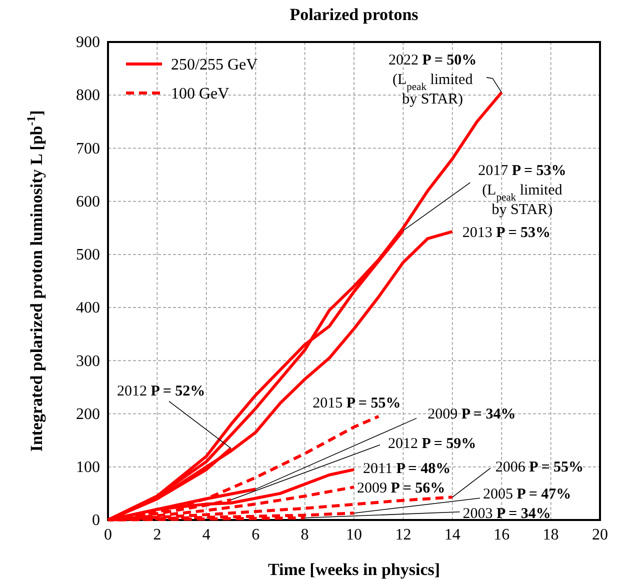 The image size is (639, 580). What do you see at coordinates (600, 535) in the screenshot?
I see `x-tick-label: 20` at bounding box center [600, 535].